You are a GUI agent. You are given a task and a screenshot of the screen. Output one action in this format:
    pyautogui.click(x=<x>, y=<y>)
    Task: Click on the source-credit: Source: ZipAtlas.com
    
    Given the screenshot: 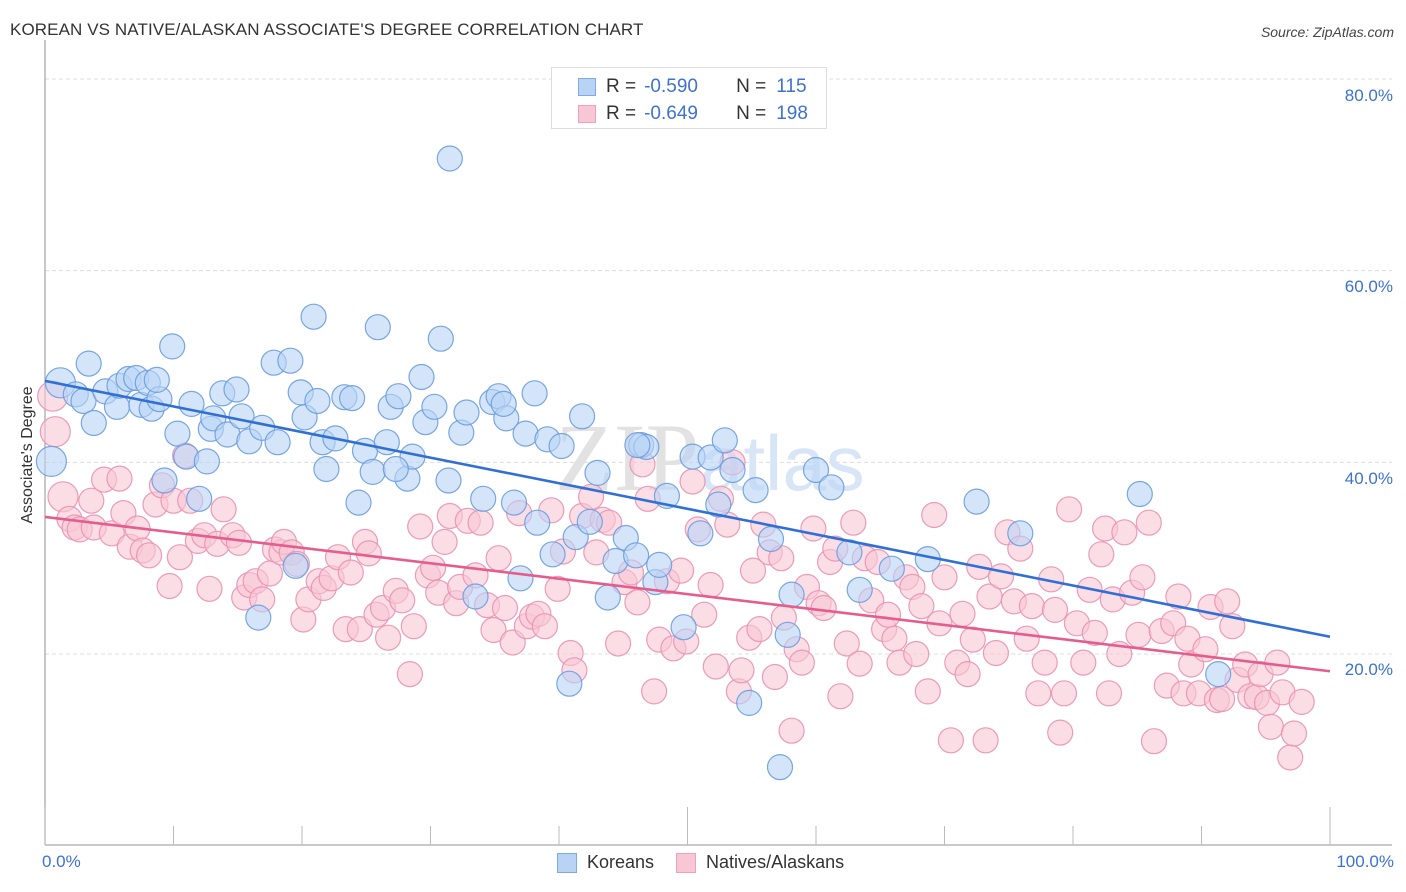 What is the action you would take?
    pyautogui.click(x=1327, y=32)
    